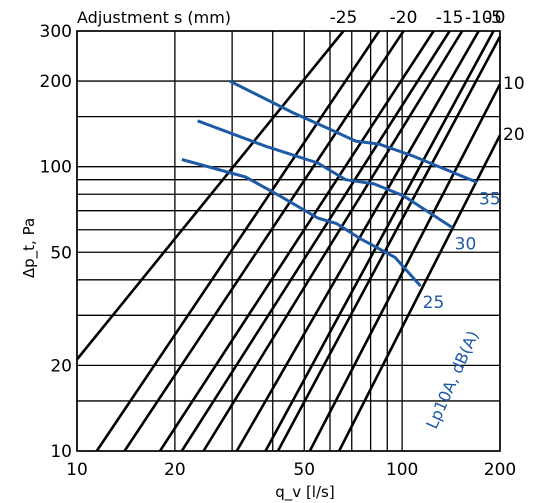 The height and width of the screenshot is (503, 538). I want to click on adjustment-line-label: -25, so click(344, 18).